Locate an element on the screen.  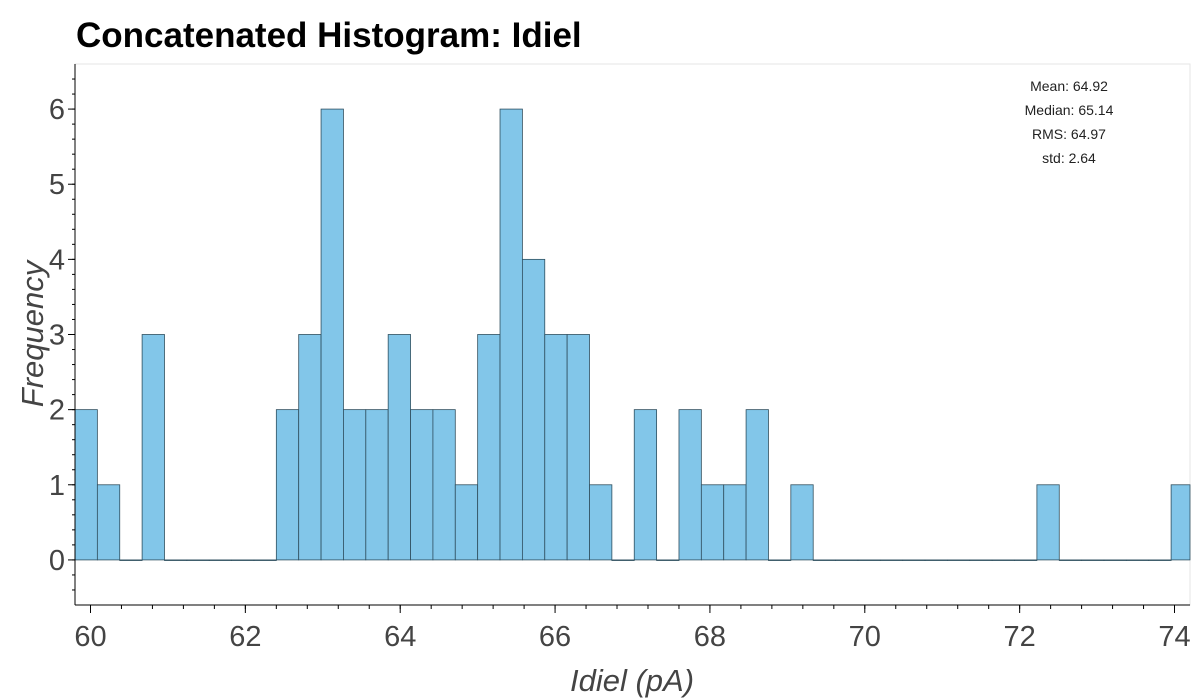
y-tick-label: 5 is located at coordinates (57, 185).